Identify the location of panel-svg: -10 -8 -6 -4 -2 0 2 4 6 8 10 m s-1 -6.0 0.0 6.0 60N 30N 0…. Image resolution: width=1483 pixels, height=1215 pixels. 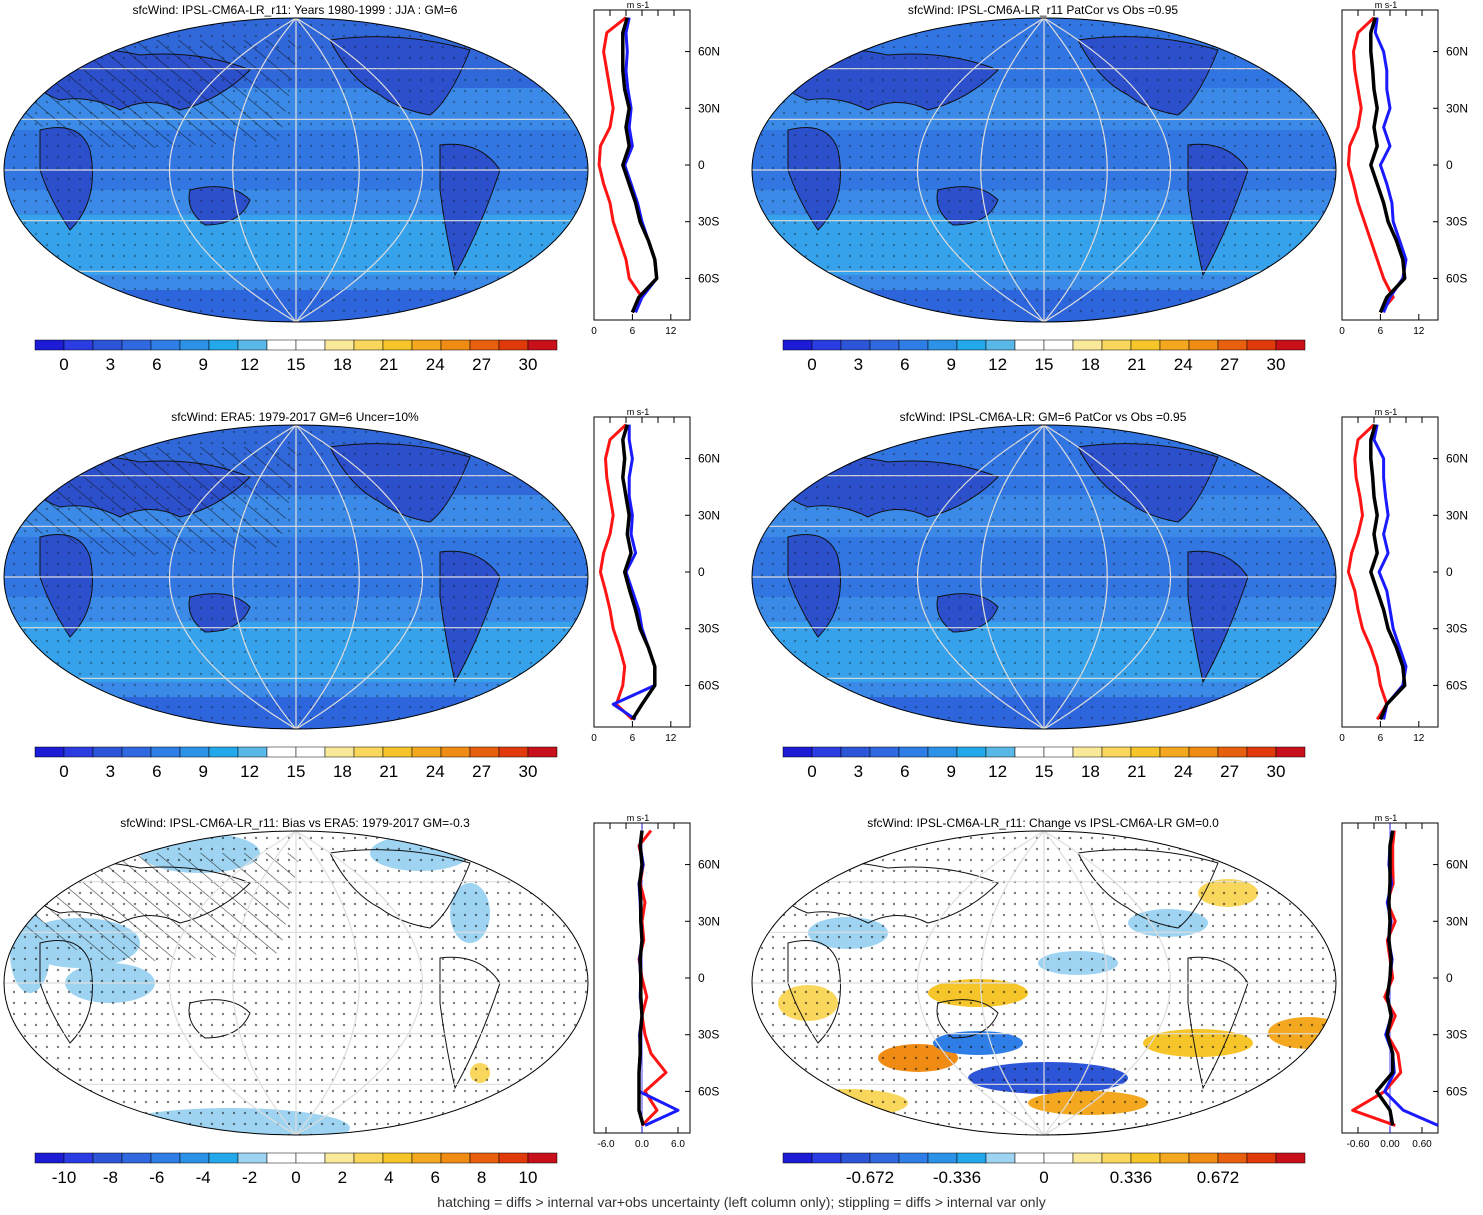
(361, 1000).